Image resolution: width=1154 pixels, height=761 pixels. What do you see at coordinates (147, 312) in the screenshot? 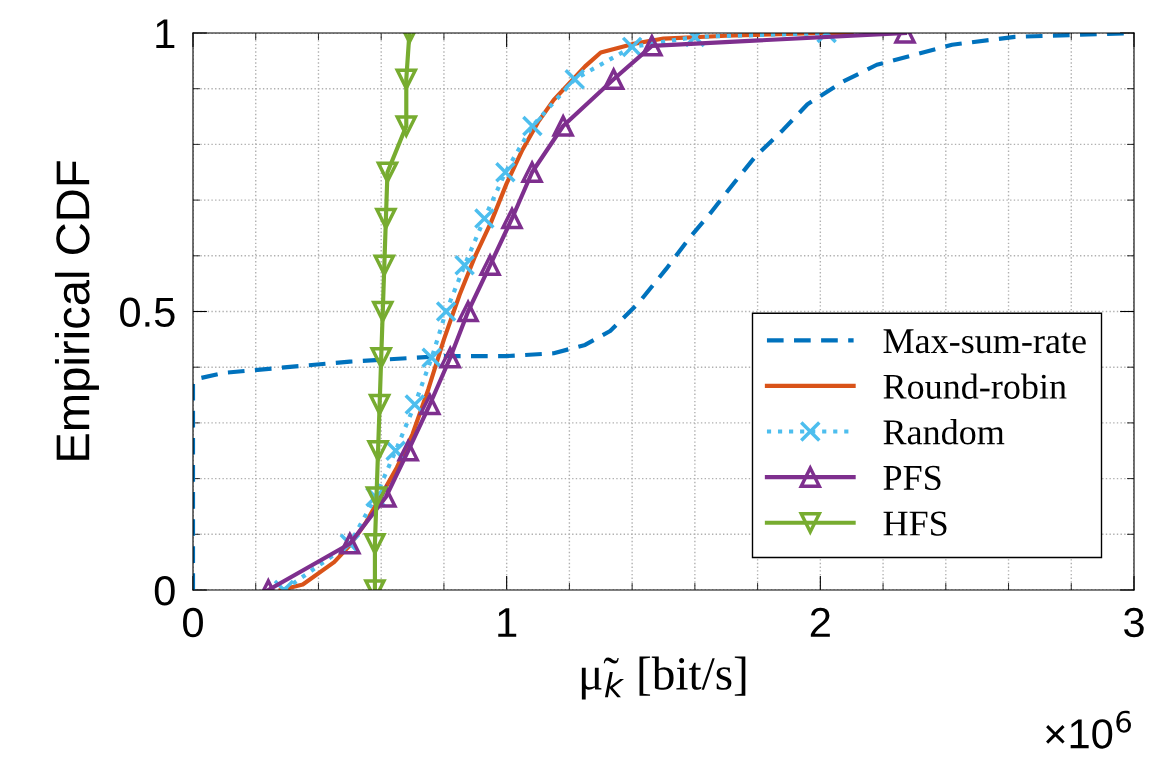
I see `y-tick-label: 0.5` at bounding box center [147, 312].